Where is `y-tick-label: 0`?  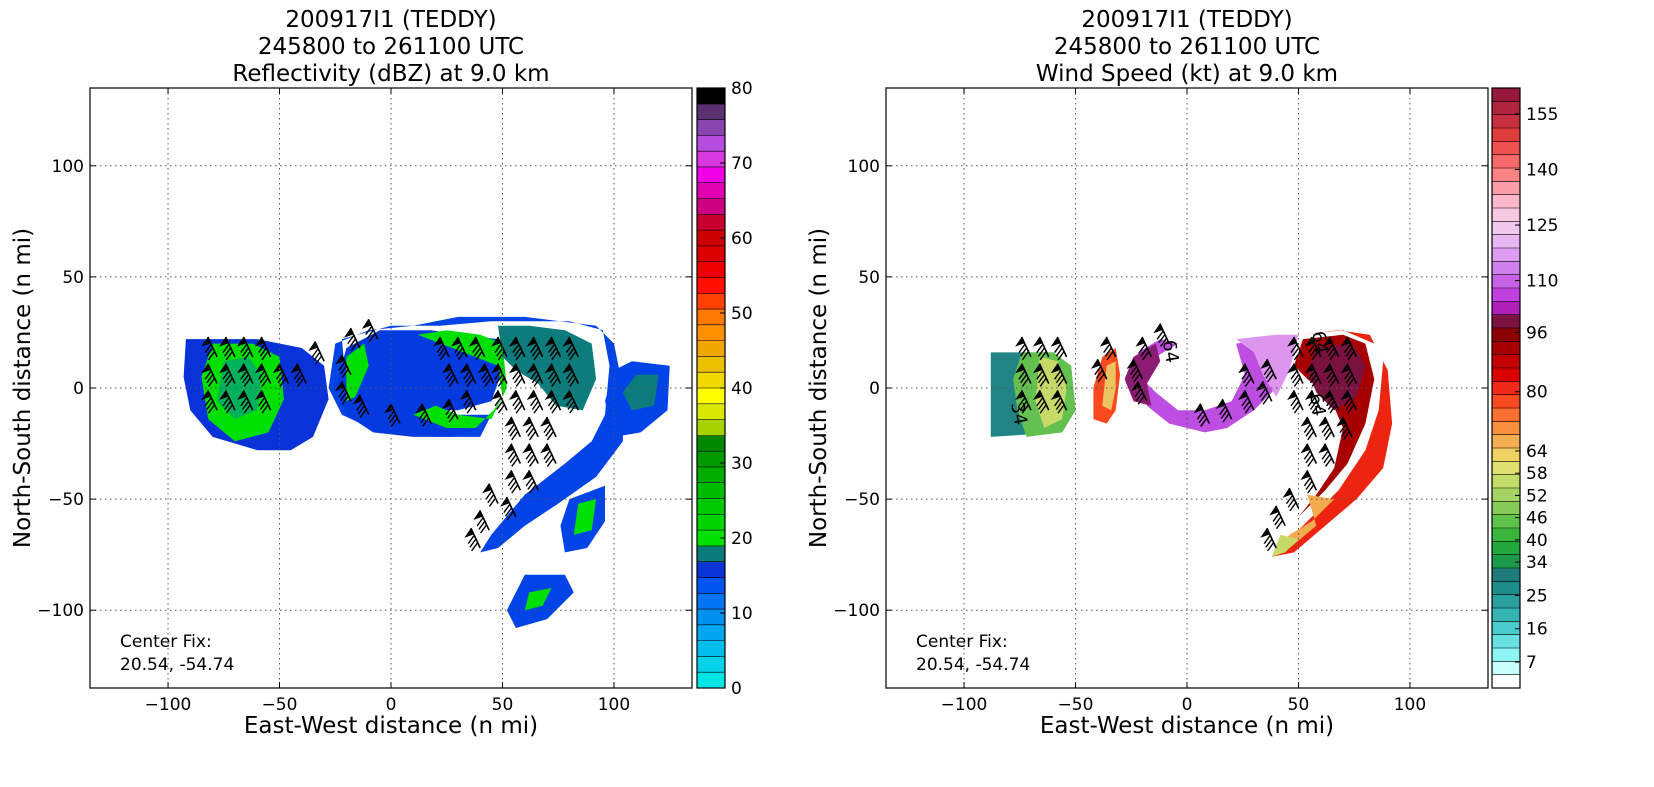 y-tick-label: 0 is located at coordinates (78, 389).